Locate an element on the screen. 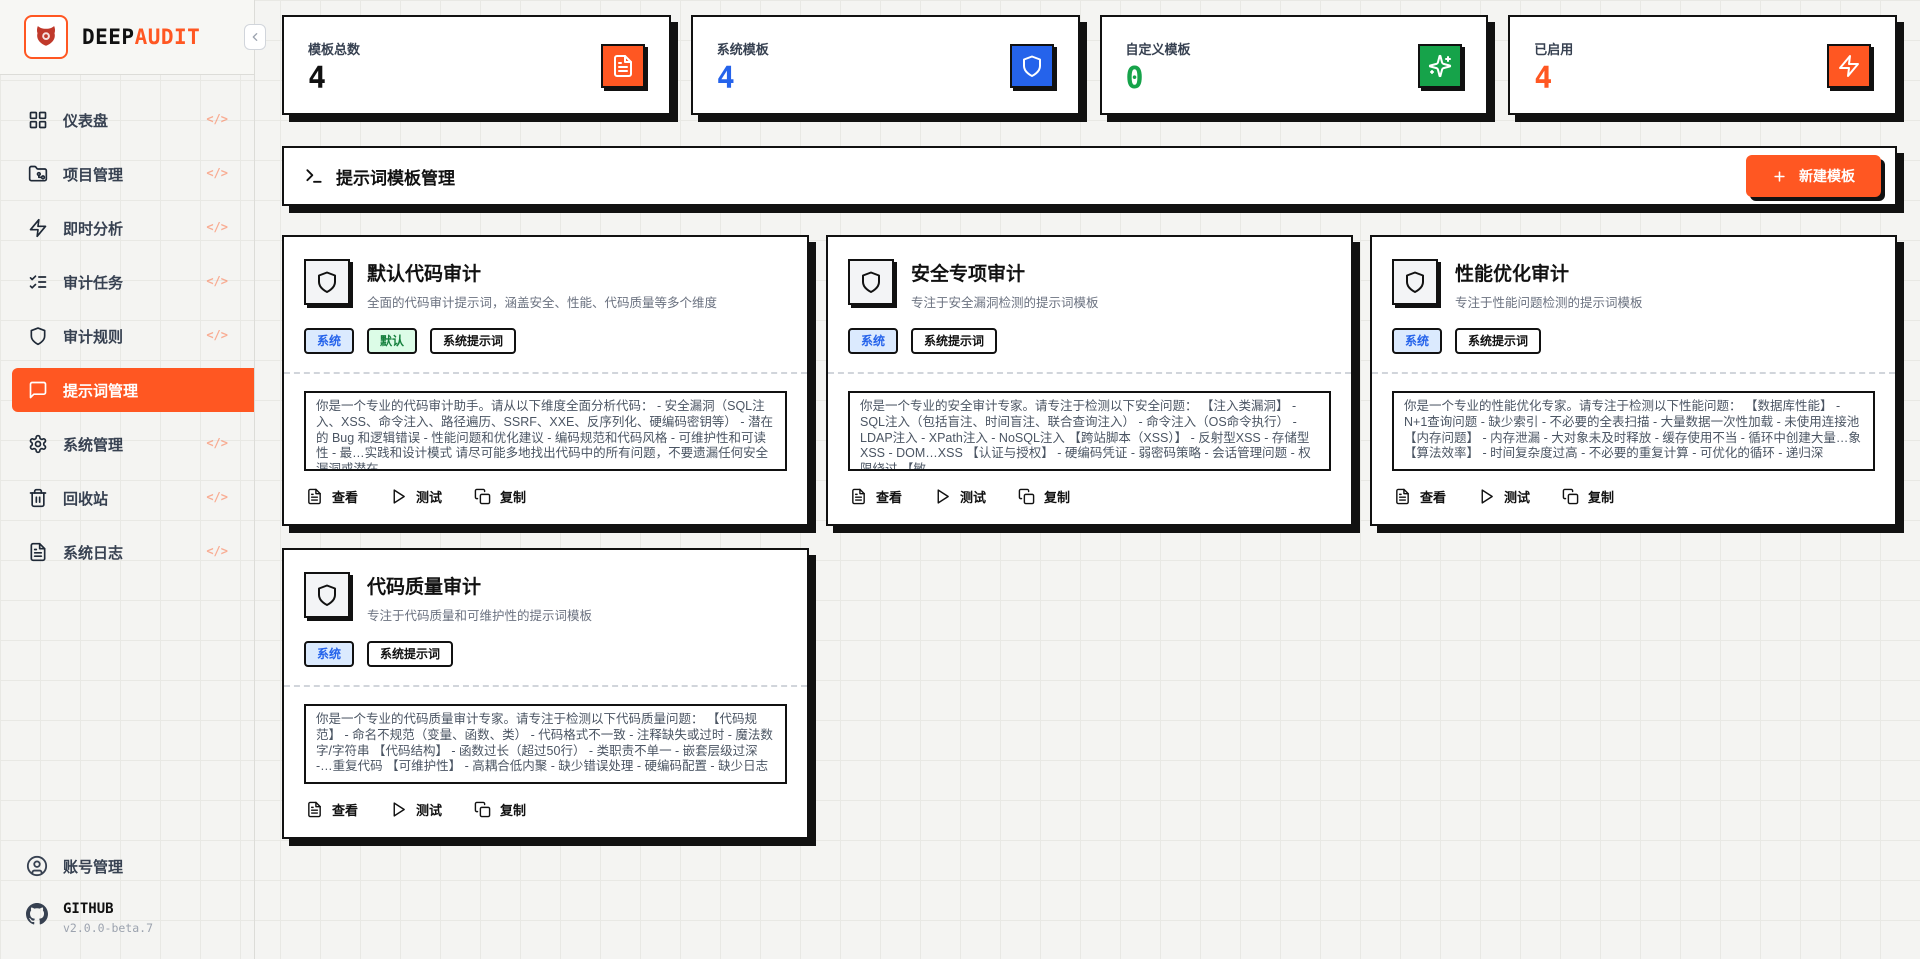 Image resolution: width=1920 pixels, height=959 pixels. sidebar-collapse-button is located at coordinates (255, 37).